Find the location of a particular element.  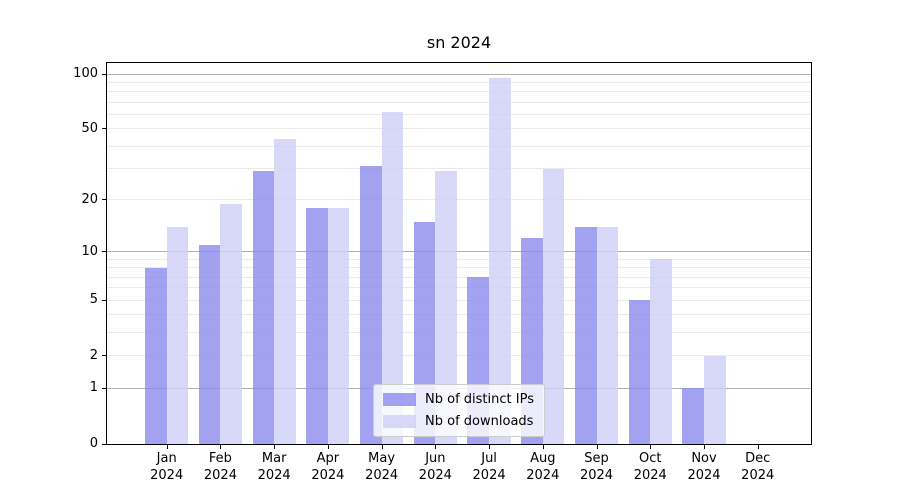

y-tick-label-1: 1 is located at coordinates (93, 388).